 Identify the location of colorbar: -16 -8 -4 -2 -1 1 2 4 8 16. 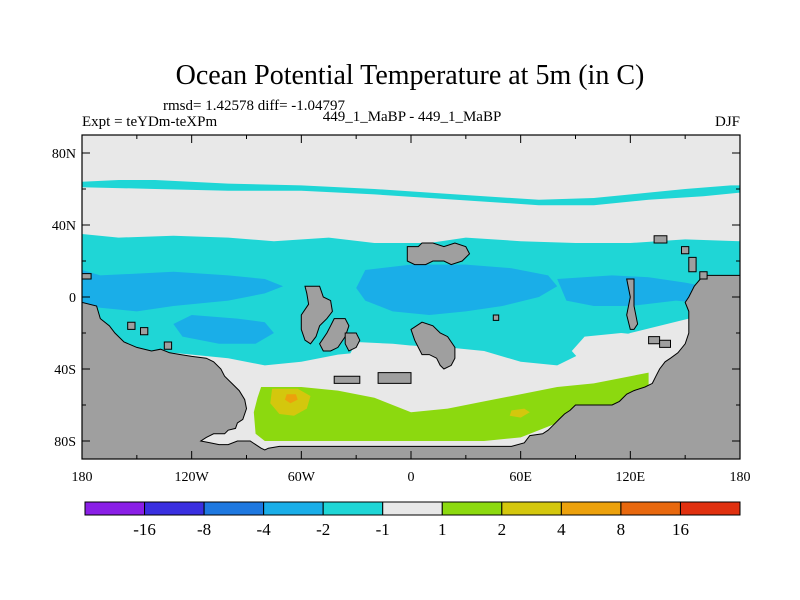
(412, 520).